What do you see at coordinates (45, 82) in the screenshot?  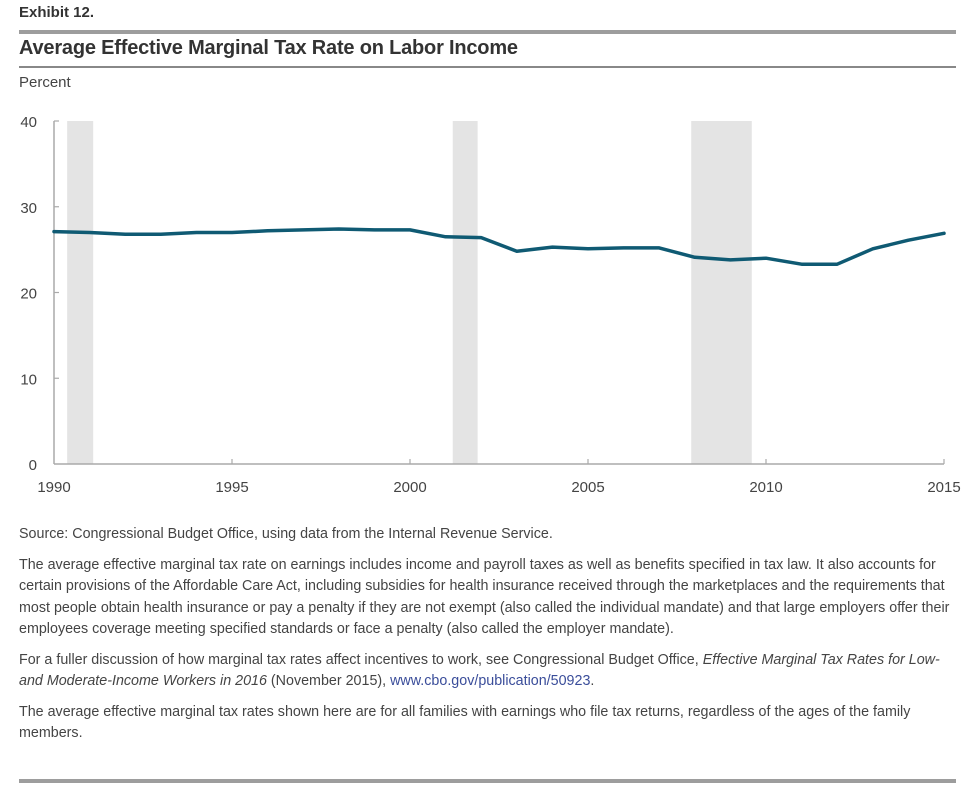 I see `y-axis-label: Percent` at bounding box center [45, 82].